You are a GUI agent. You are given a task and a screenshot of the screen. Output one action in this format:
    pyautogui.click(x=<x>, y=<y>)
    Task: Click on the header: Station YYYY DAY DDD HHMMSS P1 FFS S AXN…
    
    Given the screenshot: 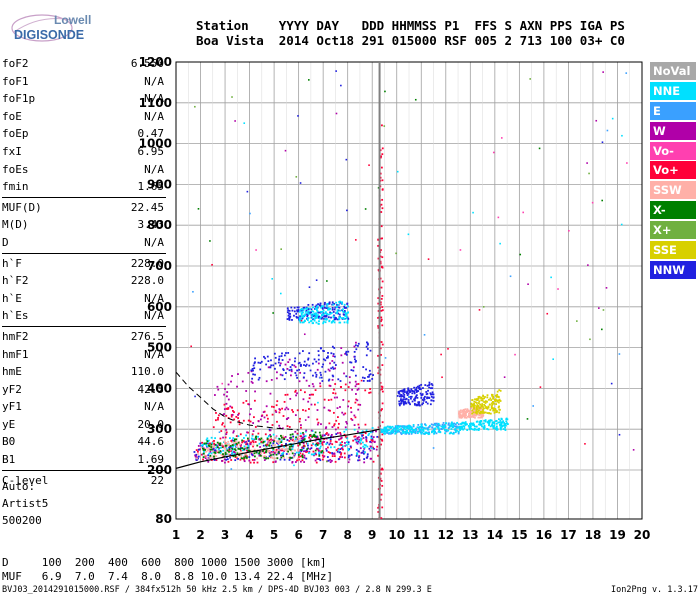 What is the action you would take?
    pyautogui.click(x=410, y=33)
    